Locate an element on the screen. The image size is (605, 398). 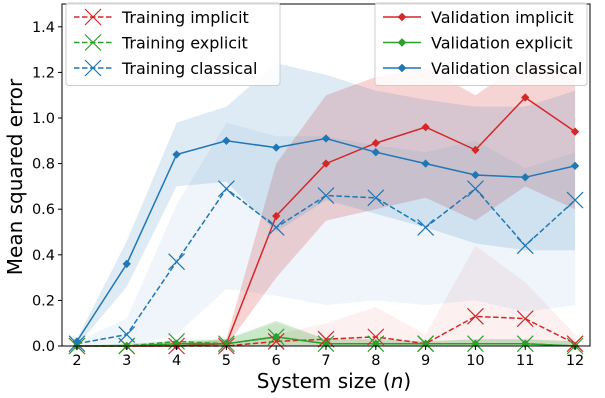
training-explicit-legend-label: Training explicit is located at coordinates (184, 43).